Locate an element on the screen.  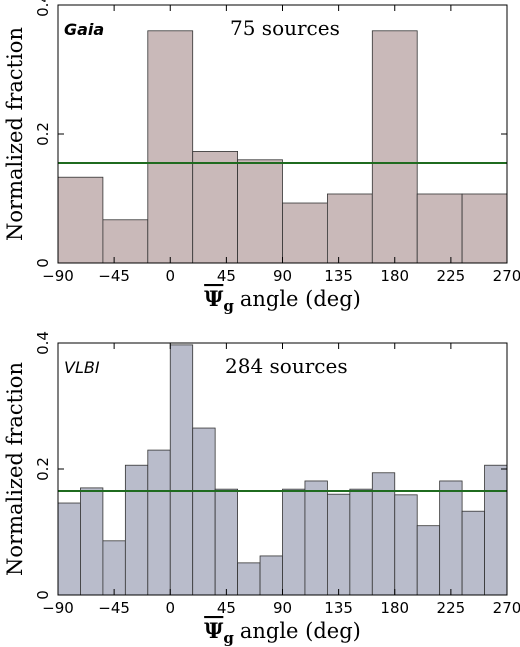
annotation: 284 sources is located at coordinates (286, 366).